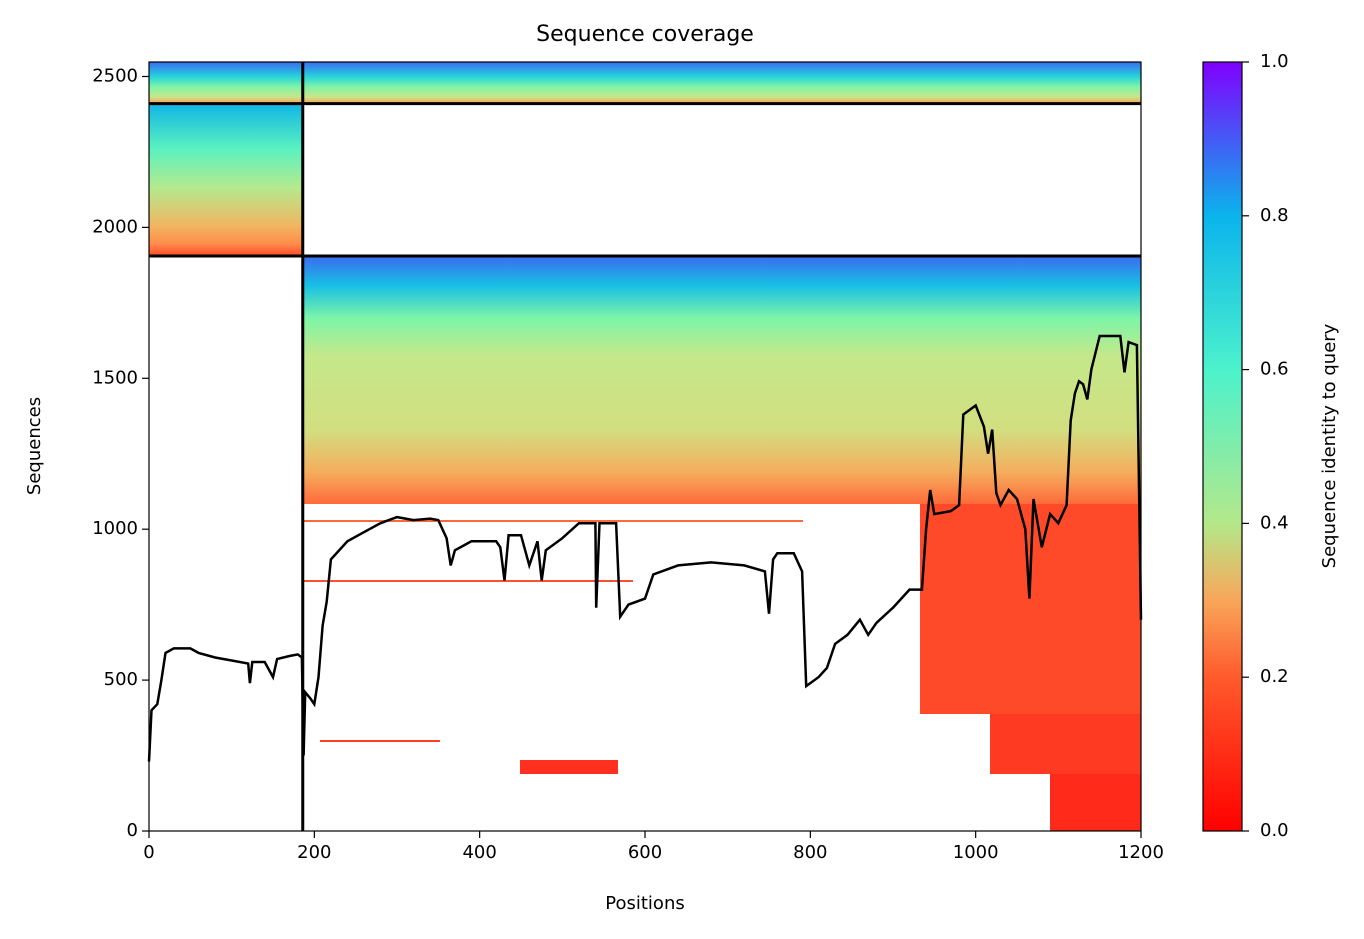  Describe the element at coordinates (314, 852) in the screenshot. I see `x-tick-label: 200` at that location.